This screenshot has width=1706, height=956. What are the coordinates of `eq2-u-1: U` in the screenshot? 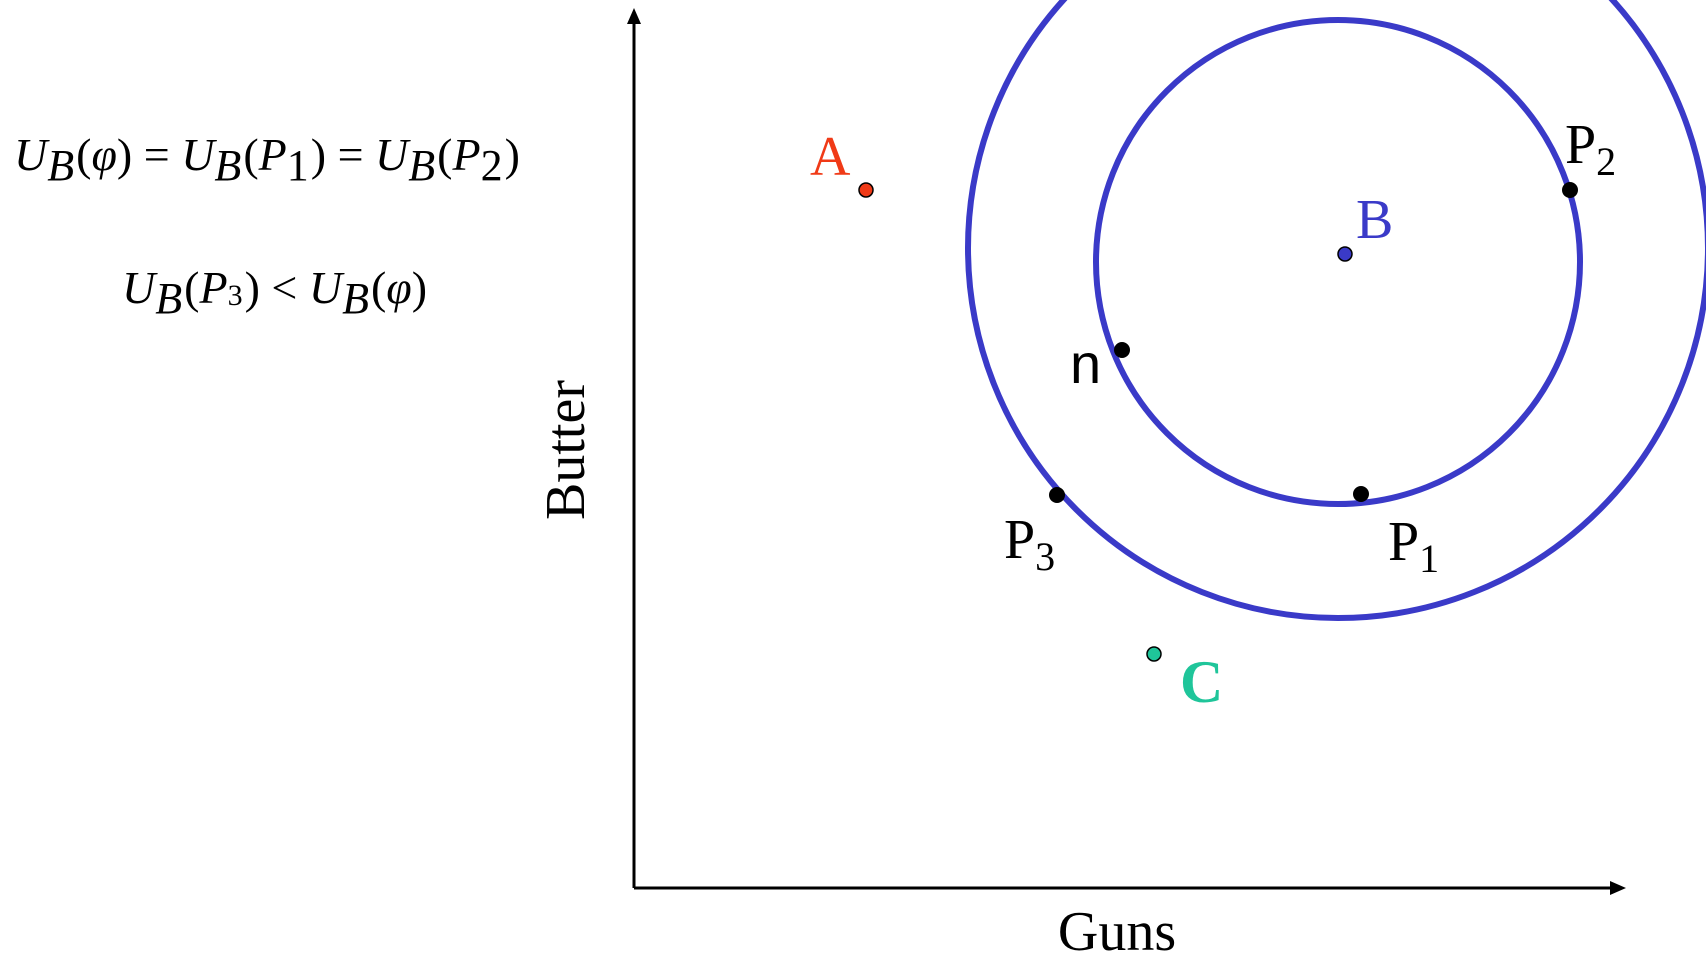 It's located at (139, 287).